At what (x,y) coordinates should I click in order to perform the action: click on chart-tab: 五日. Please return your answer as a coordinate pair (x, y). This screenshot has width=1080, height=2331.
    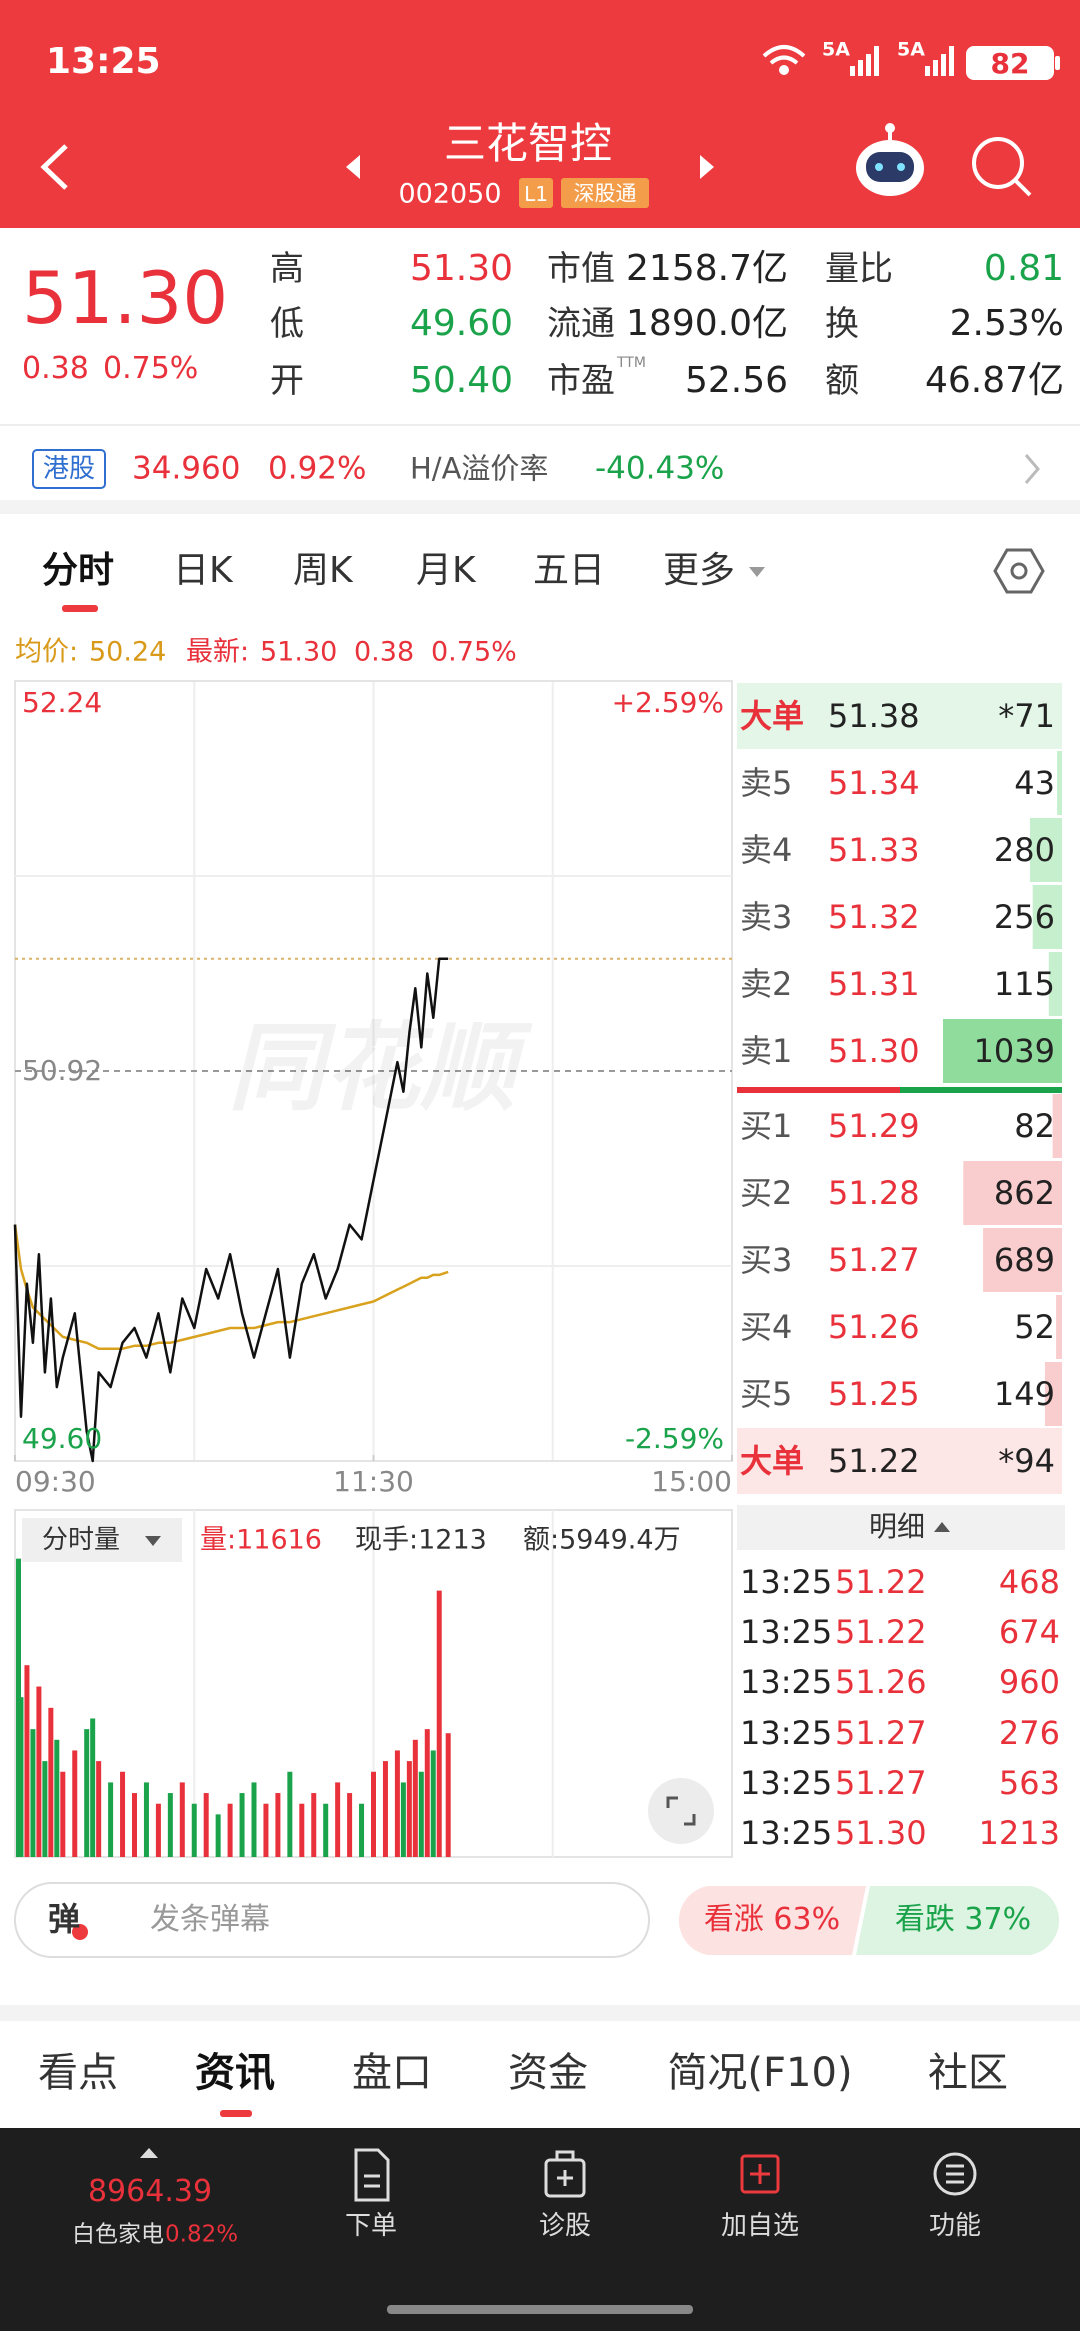
    Looking at the image, I should click on (569, 570).